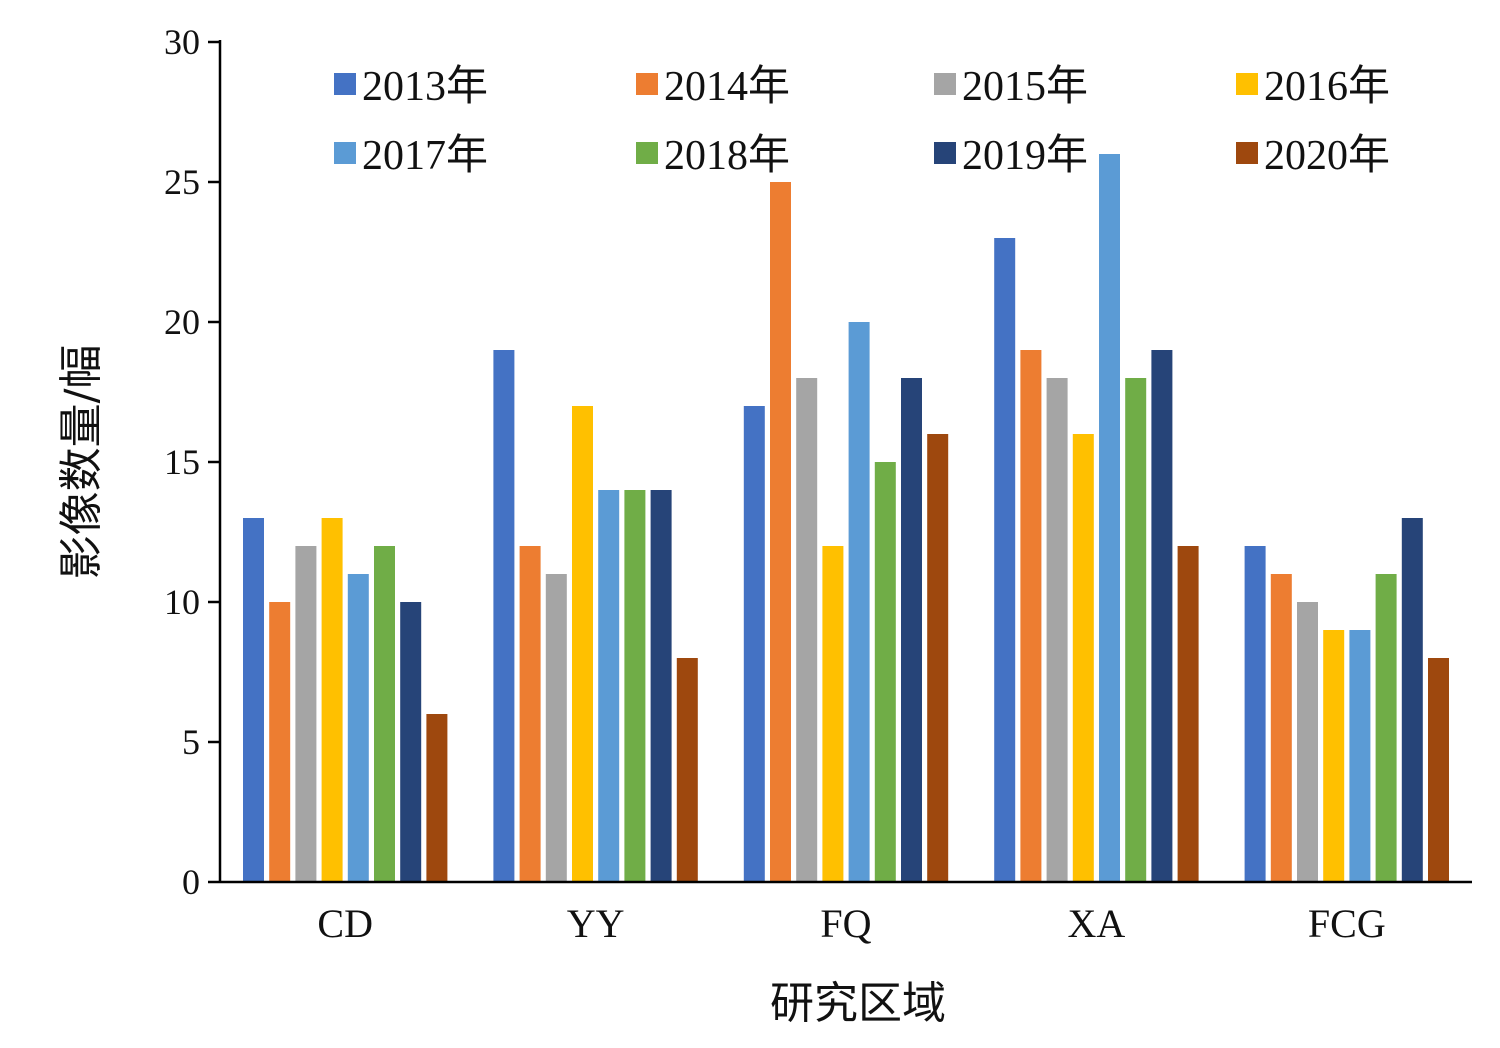 This screenshot has width=1500, height=1048. Describe the element at coordinates (1281, 728) in the screenshot. I see `bar-FCG-2014年` at that location.